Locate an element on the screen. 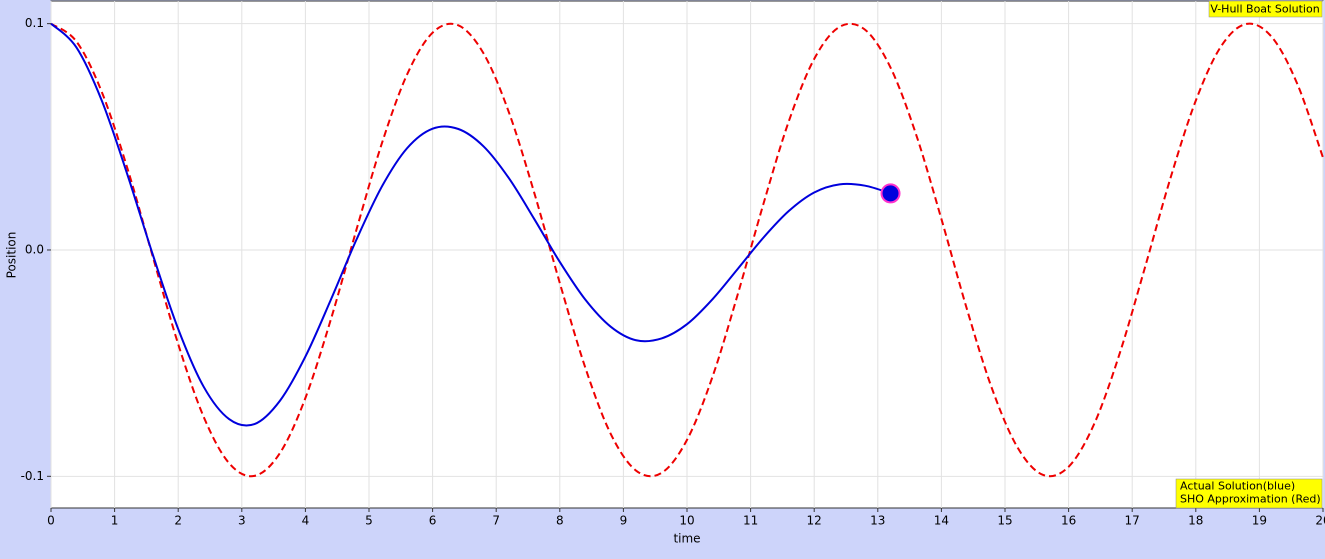 Image resolution: width=1325 pixels, height=559 pixels. x-tick-label: 9 is located at coordinates (624, 521).